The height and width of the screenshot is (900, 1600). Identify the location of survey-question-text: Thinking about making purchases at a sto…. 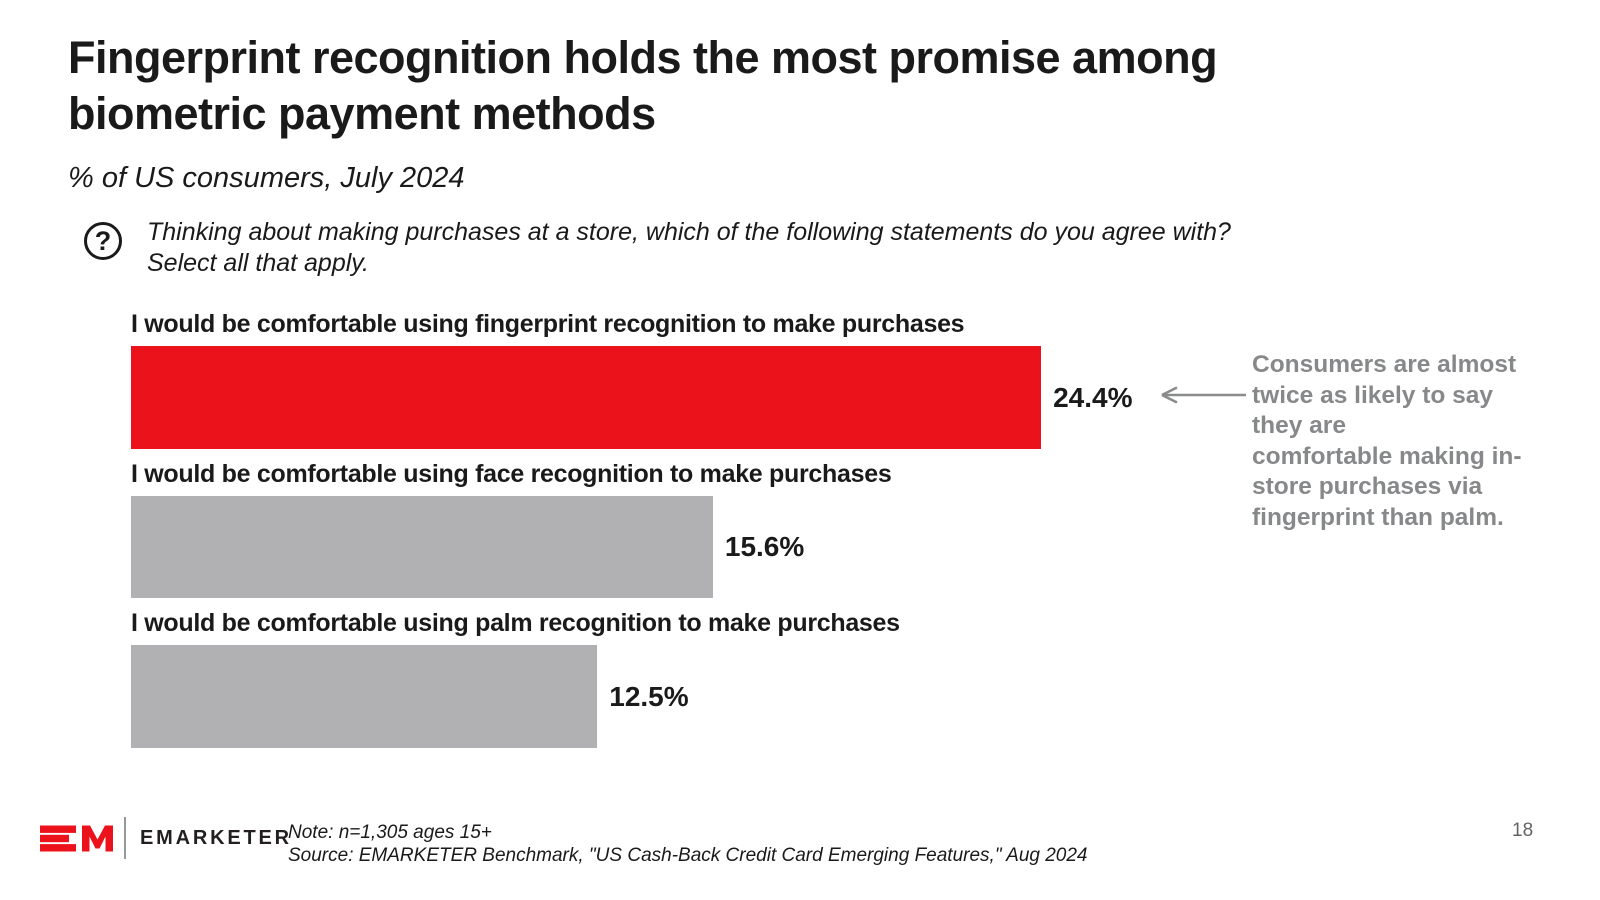
(689, 247).